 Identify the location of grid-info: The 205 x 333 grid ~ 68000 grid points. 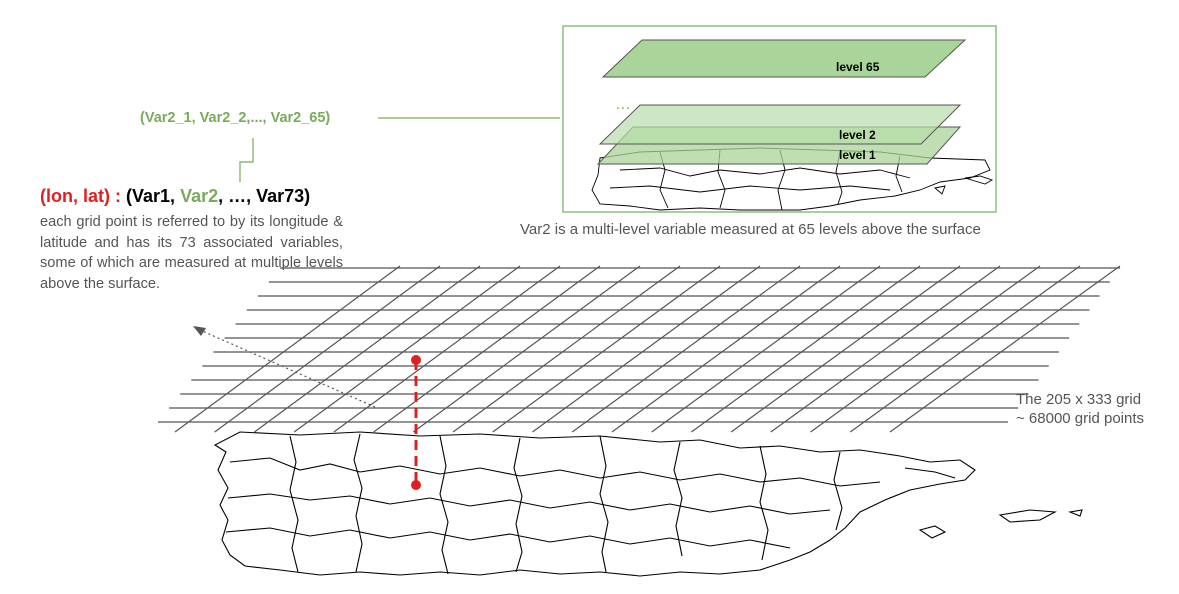
(1096, 409).